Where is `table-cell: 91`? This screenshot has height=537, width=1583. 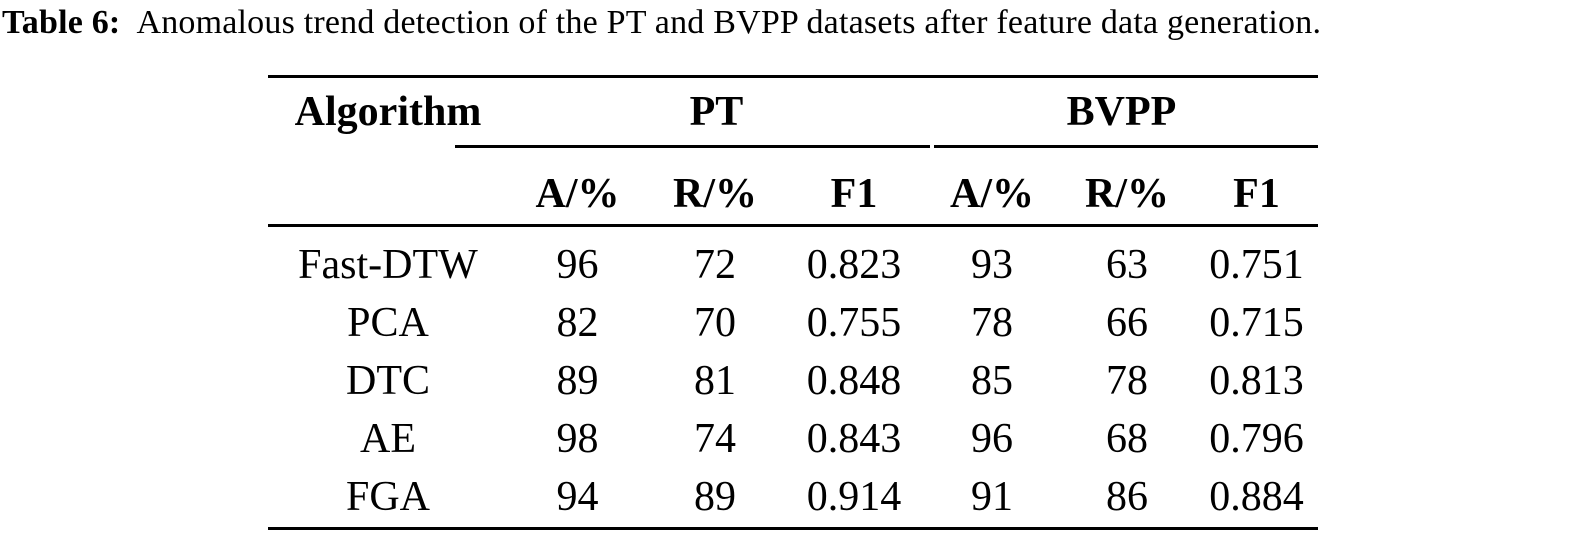
table-cell: 91 is located at coordinates (992, 497).